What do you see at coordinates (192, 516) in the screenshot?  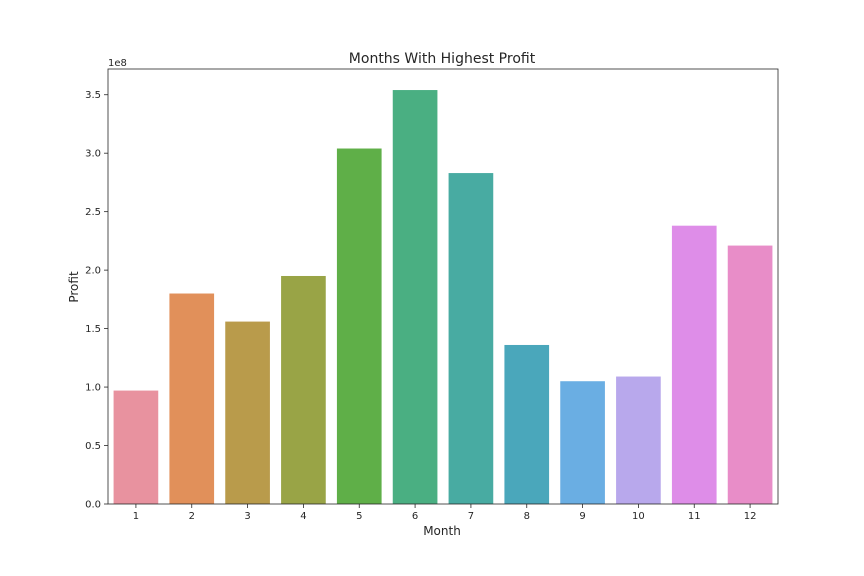 I see `x-tick-label: 2` at bounding box center [192, 516].